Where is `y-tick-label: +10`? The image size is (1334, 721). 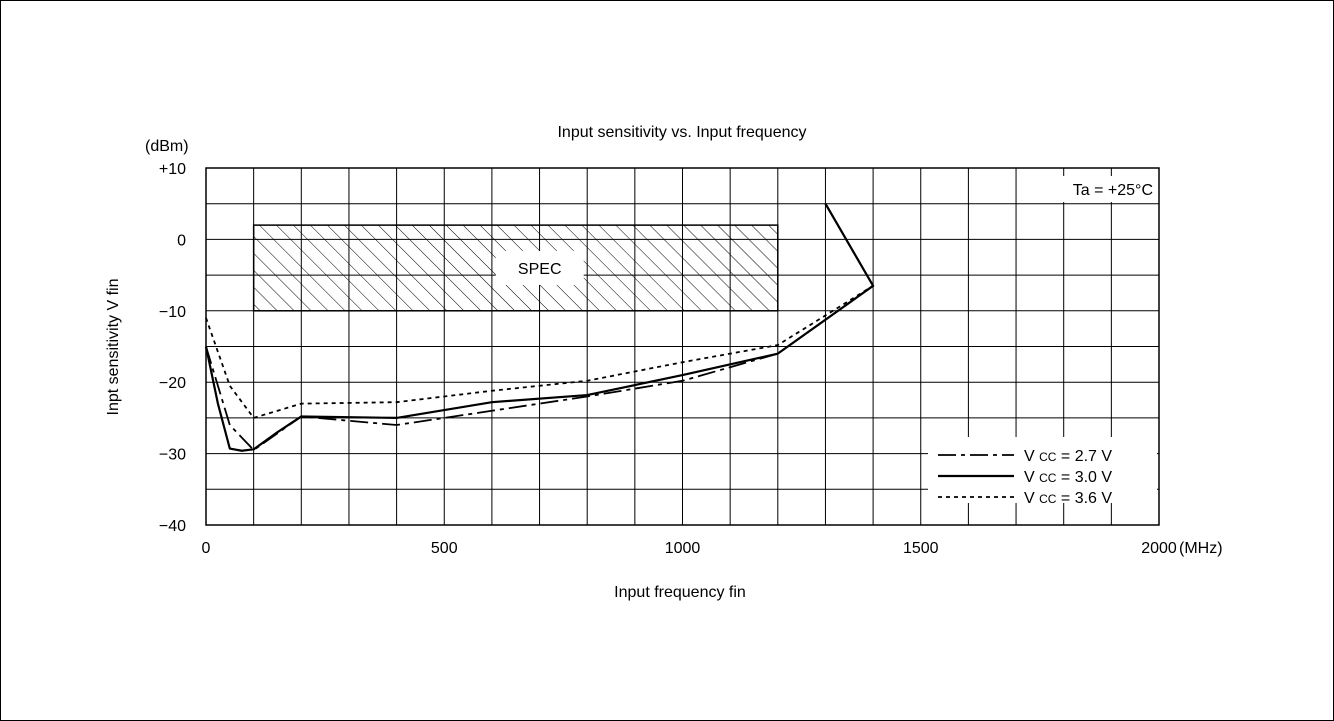
y-tick-label: +10 is located at coordinates (172, 169).